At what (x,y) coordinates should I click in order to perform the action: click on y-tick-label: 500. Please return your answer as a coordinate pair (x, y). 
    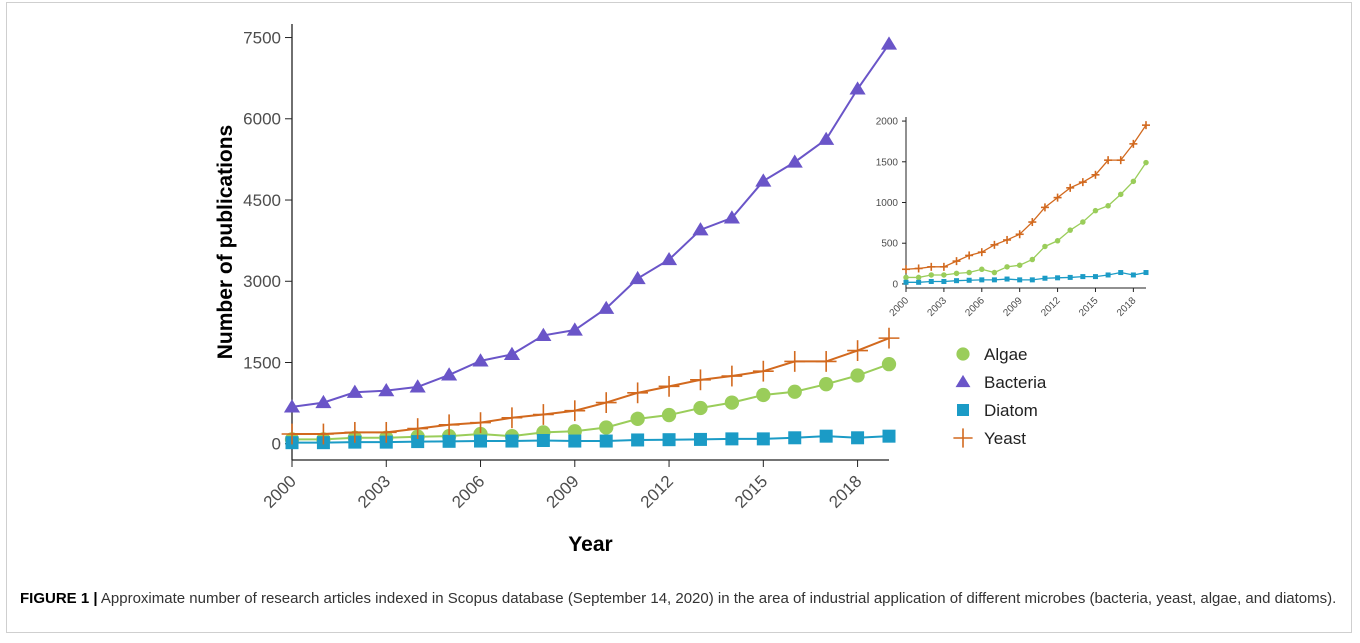
    Looking at the image, I should click on (889, 244).